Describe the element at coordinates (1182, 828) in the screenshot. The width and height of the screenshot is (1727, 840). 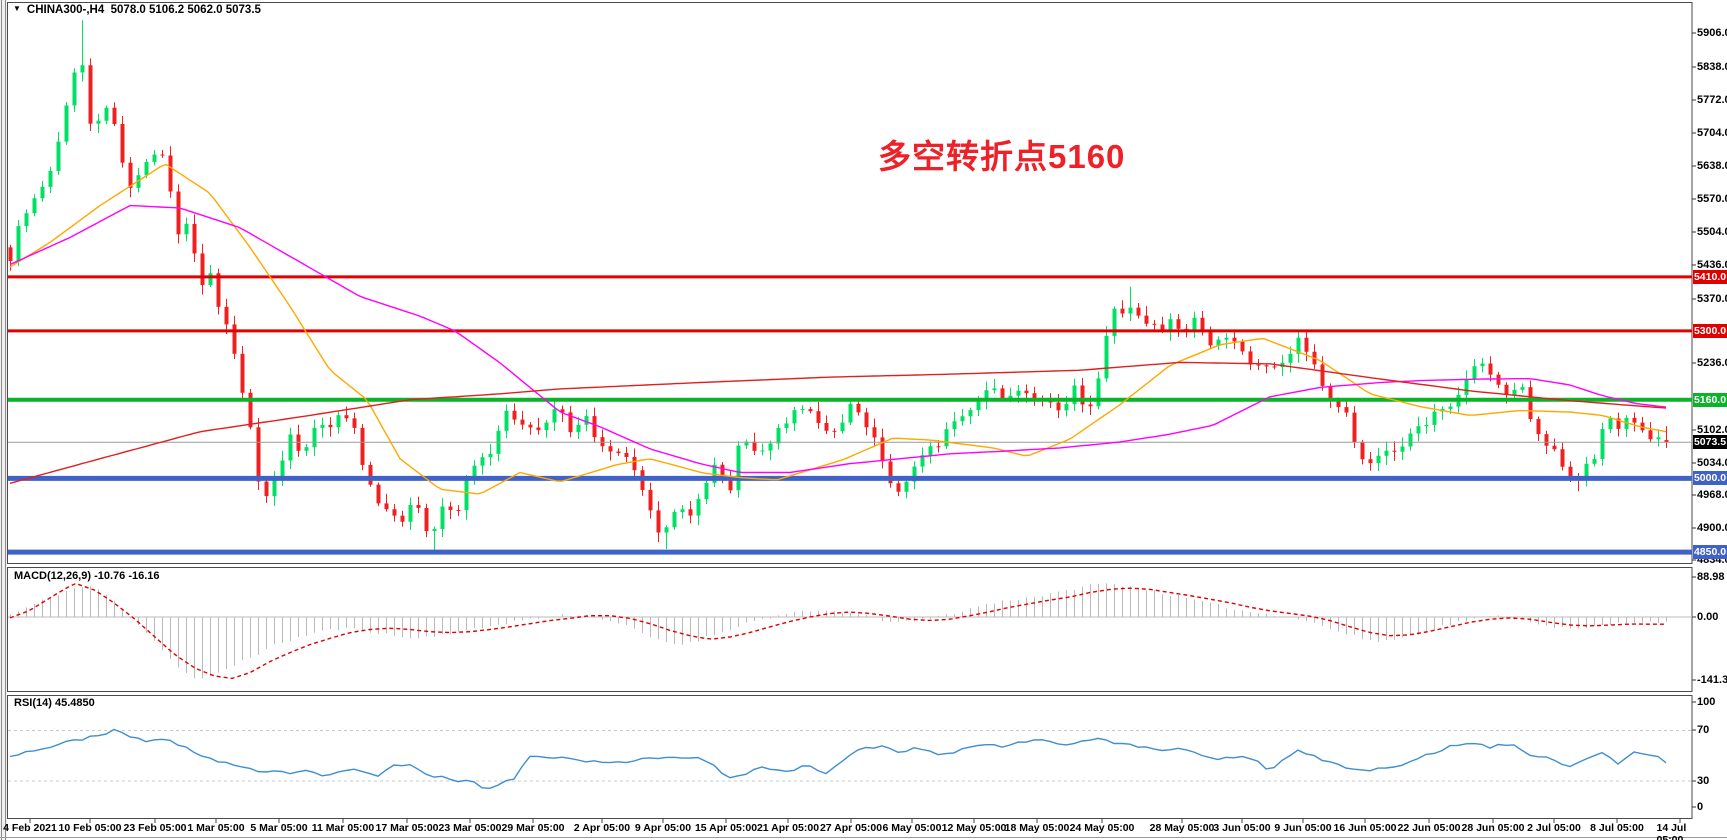
I see `date-tick: 28 May 05:00` at that location.